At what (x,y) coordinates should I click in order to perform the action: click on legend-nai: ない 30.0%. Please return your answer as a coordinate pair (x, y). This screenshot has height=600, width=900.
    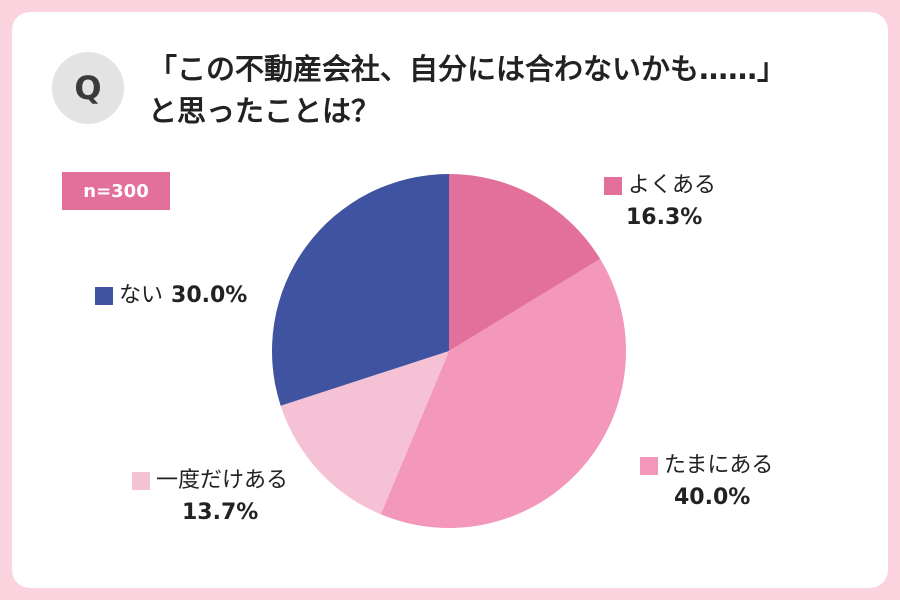
    Looking at the image, I should click on (171, 296).